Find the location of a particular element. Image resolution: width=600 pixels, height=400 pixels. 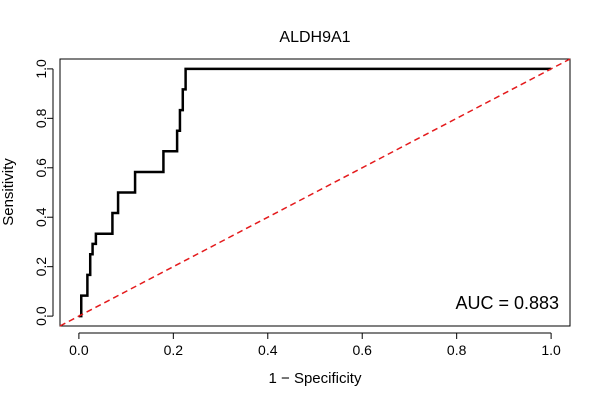

x-tick-label: 1.0 is located at coordinates (551, 350).